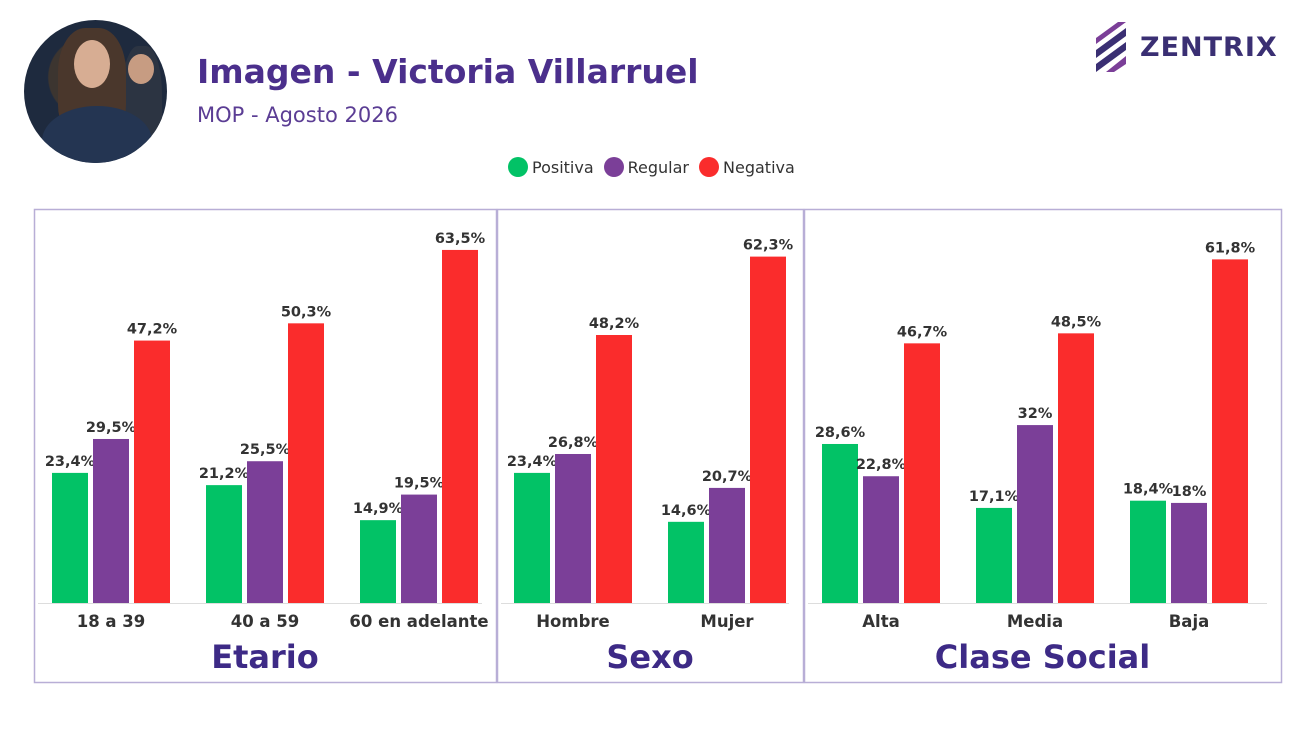 The width and height of the screenshot is (1308, 736). I want to click on panel-title-etario: Etario, so click(264, 657).